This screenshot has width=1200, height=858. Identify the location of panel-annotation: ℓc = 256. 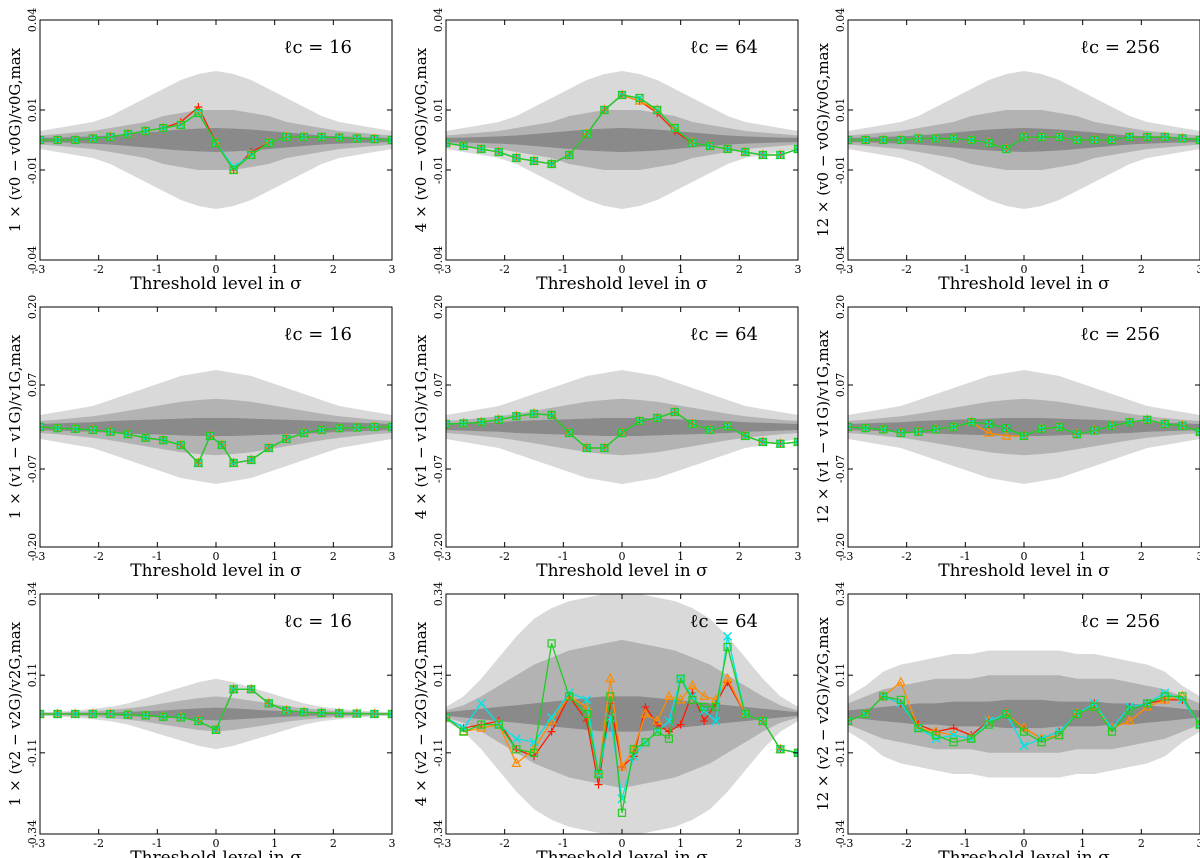
(1120, 47).